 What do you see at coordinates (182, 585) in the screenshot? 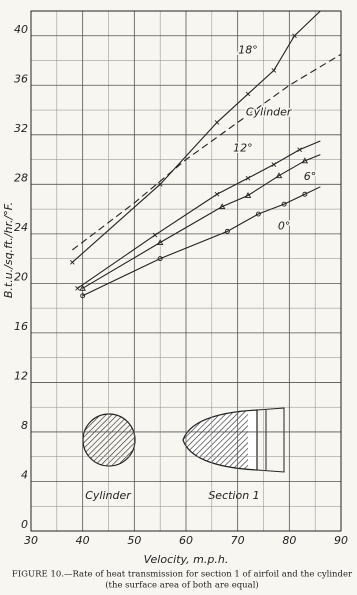
I see `caption: (the surface area of both are equal)` at bounding box center [182, 585].